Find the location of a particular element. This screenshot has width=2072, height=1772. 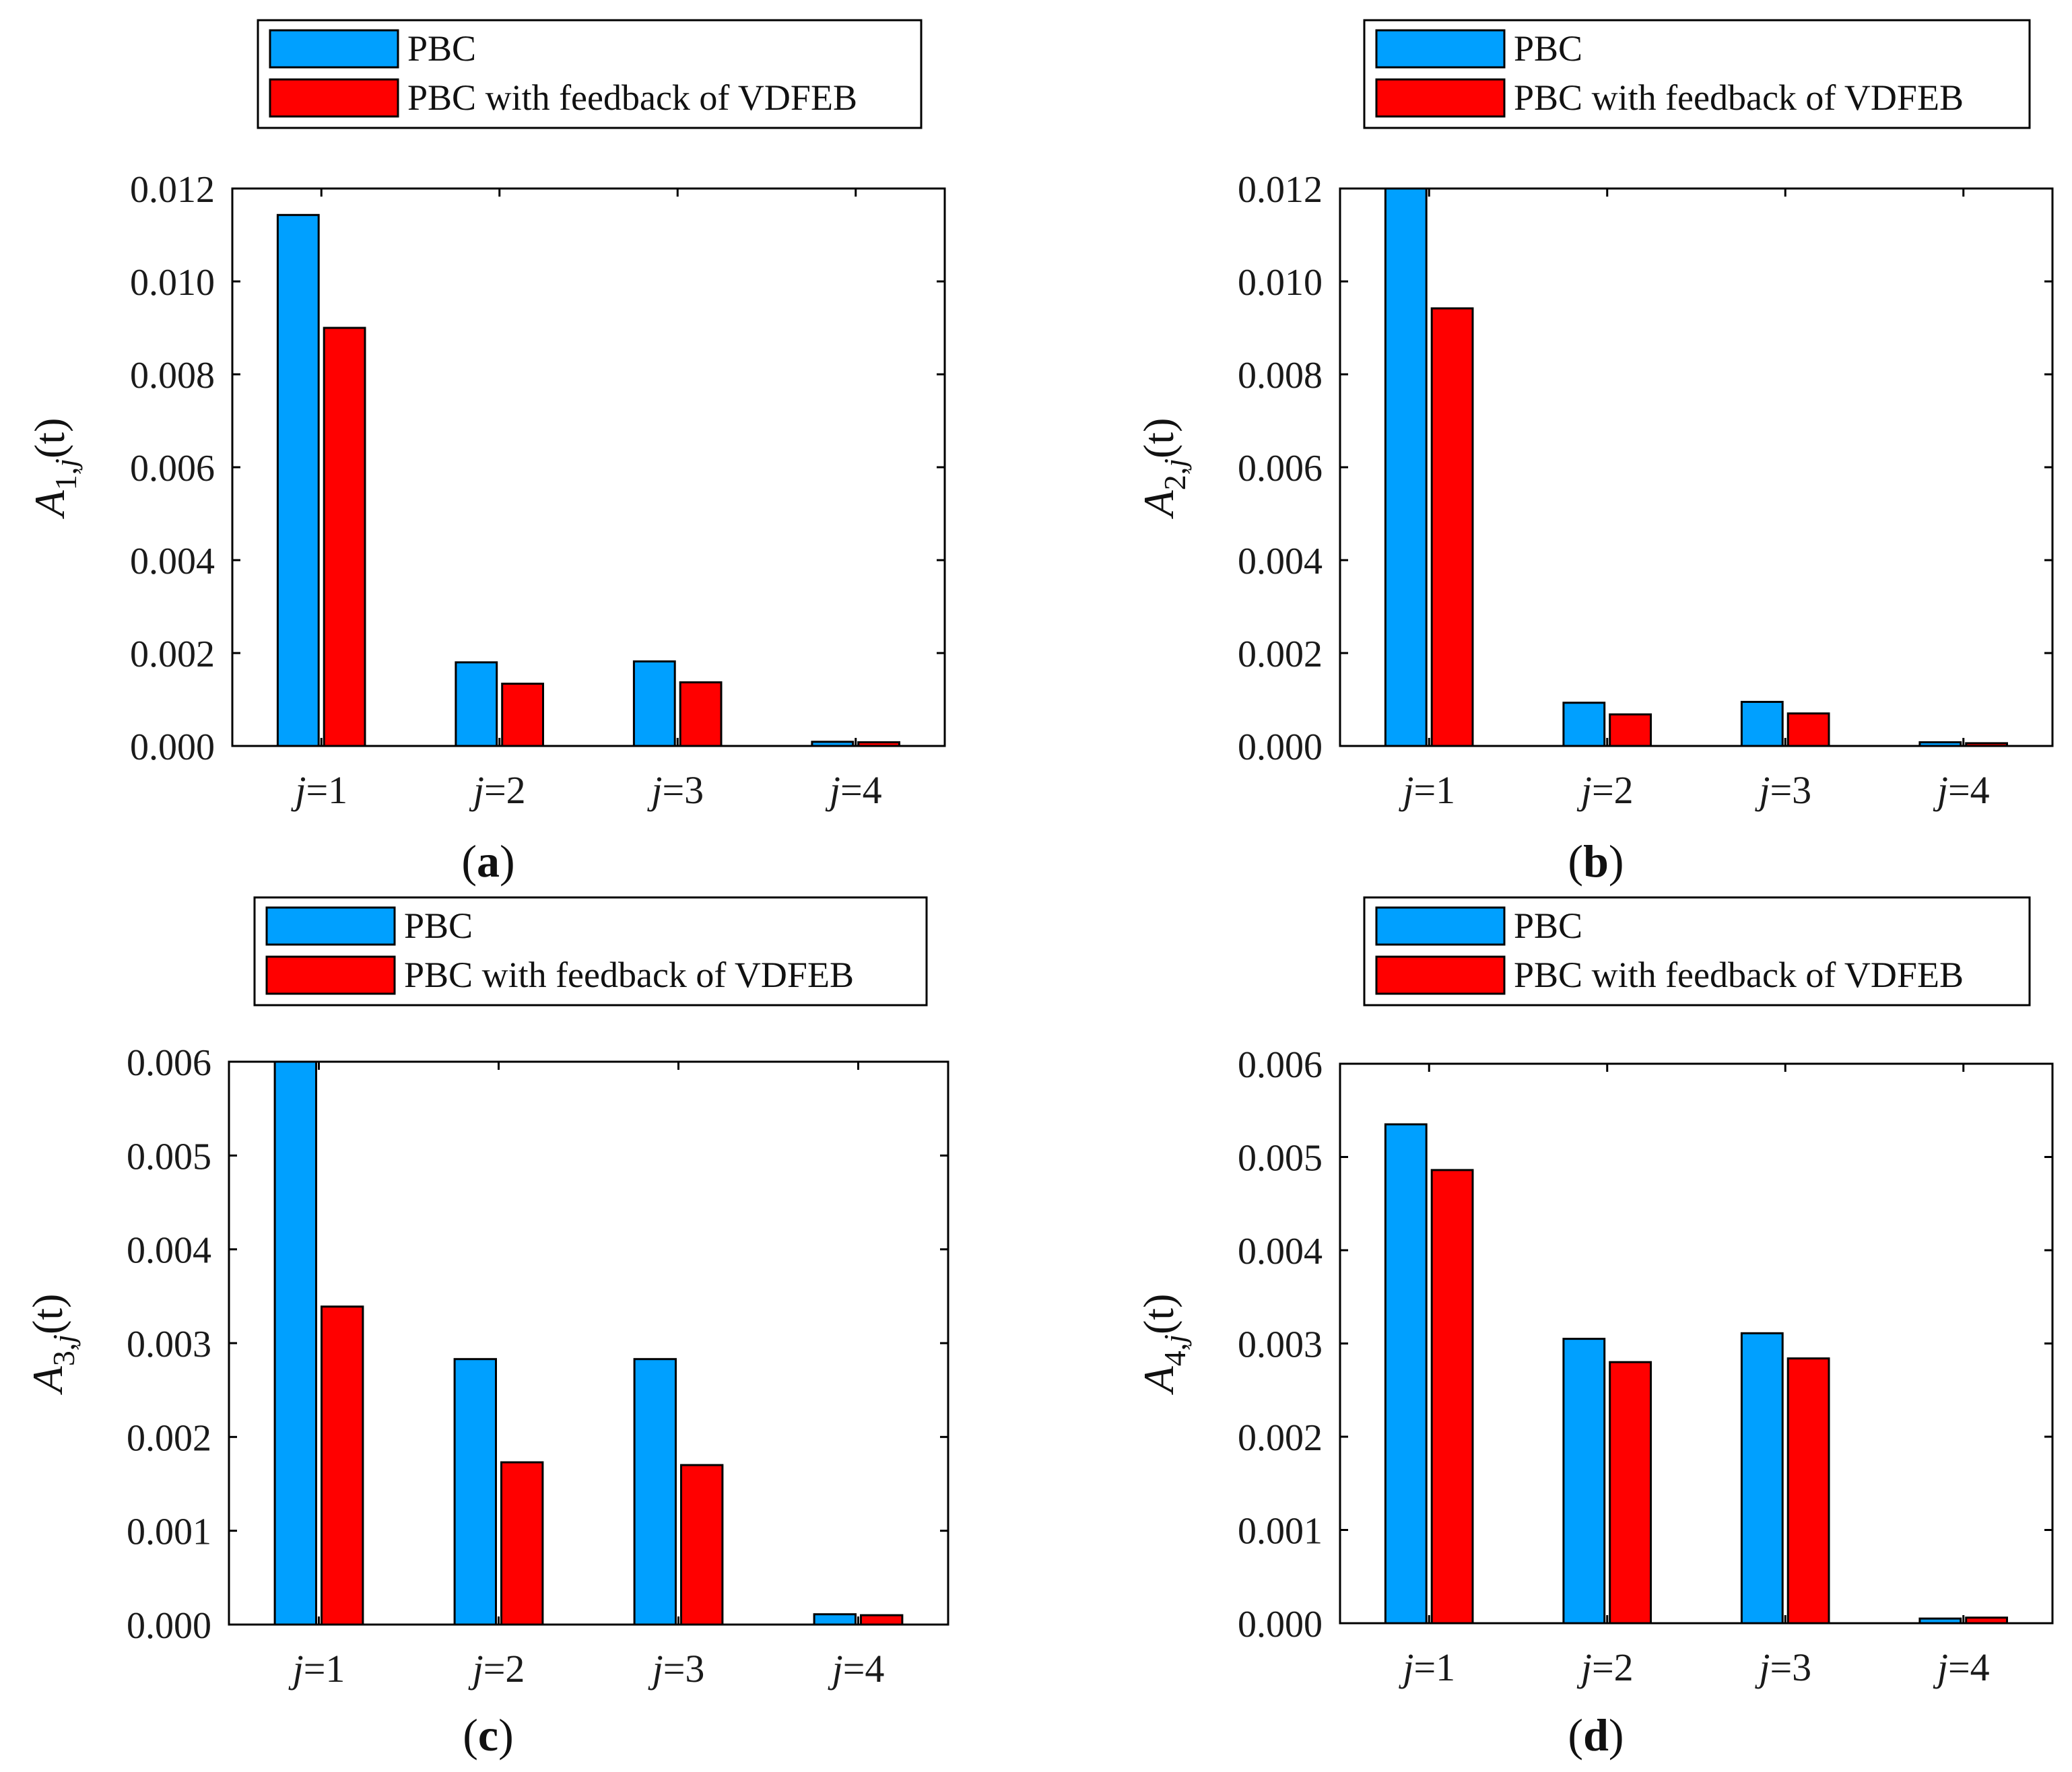

y-axis-label: A1,j(t) is located at coordinates (54, 469).